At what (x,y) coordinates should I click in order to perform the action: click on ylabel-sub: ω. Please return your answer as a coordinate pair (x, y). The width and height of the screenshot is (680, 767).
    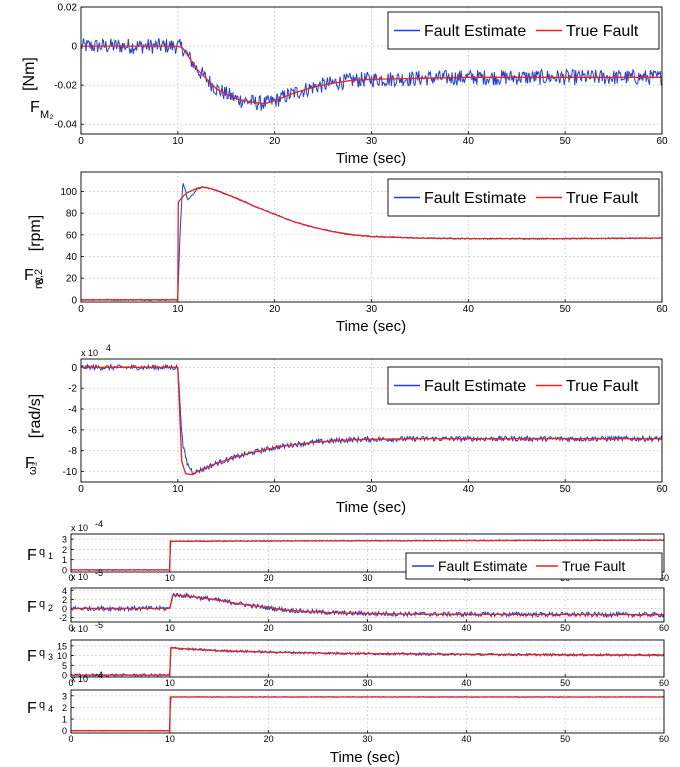
    Looking at the image, I should click on (39, 281).